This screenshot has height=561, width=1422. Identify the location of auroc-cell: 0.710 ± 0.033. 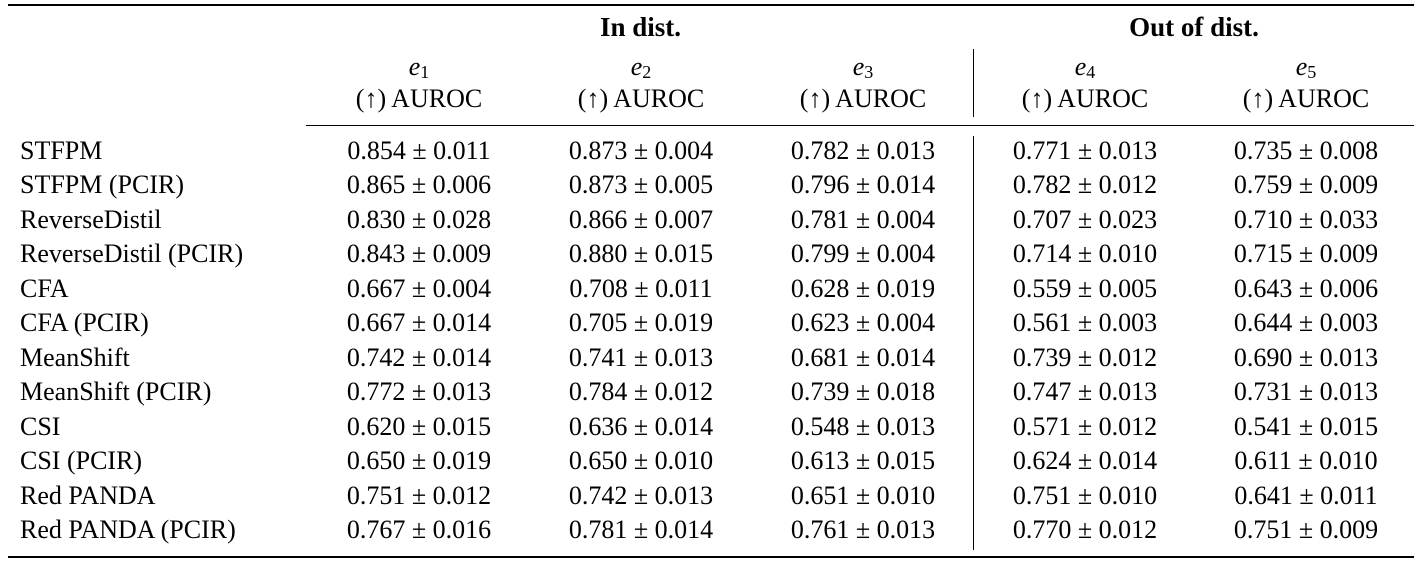
(1306, 219).